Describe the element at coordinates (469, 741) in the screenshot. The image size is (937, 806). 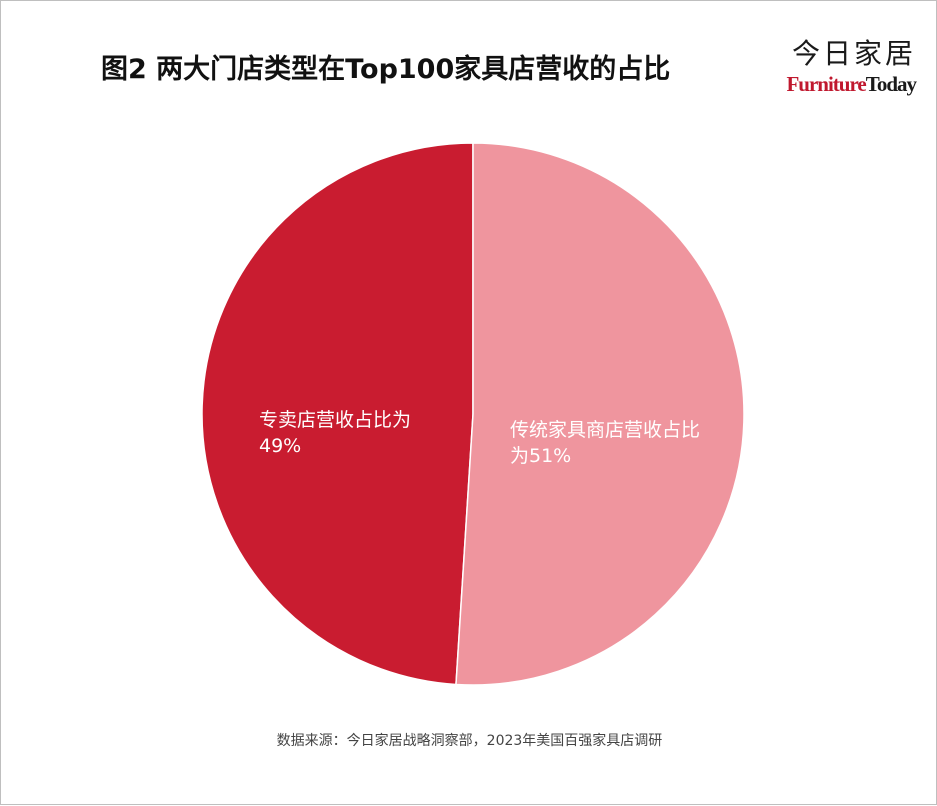
I see `data-source-note: 数据来源：今日家居战略洞察部，2023年美国百强家具店调研` at that location.